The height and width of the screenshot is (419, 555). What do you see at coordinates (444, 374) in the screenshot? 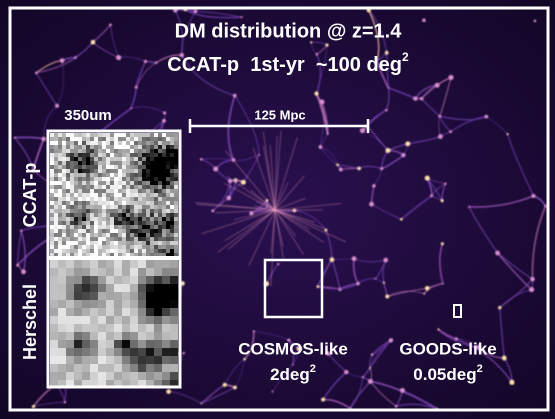
I see `area-text: 0.05deg` at bounding box center [444, 374].